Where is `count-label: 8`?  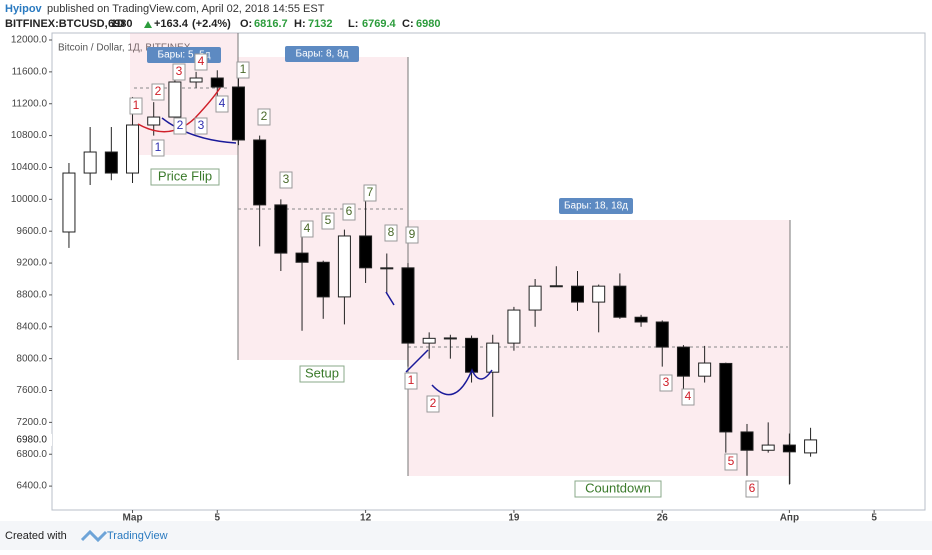
count-label: 8 is located at coordinates (391, 232).